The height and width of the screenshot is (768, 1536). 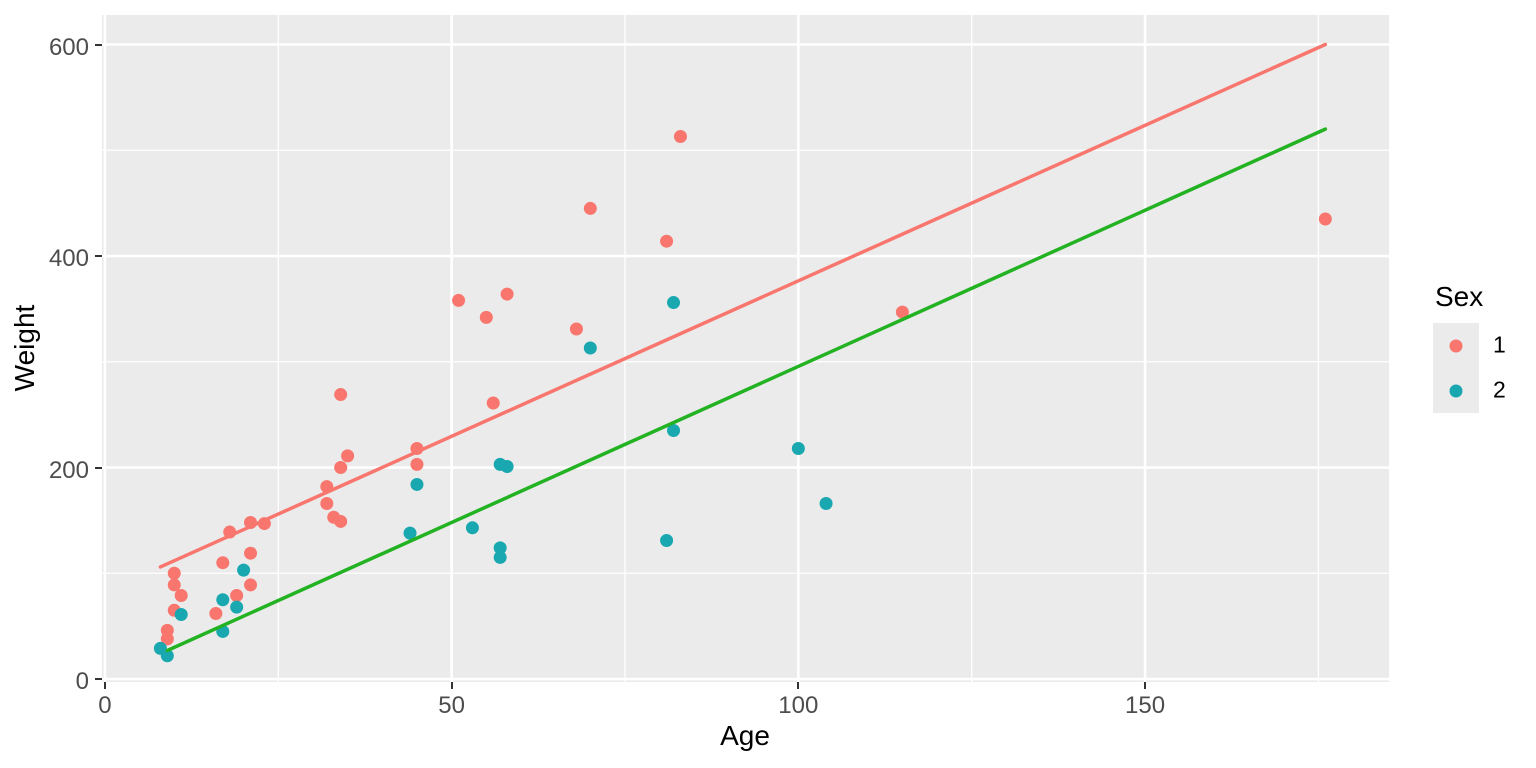 I want to click on legend: Sex 1 2, so click(x=1462, y=384).